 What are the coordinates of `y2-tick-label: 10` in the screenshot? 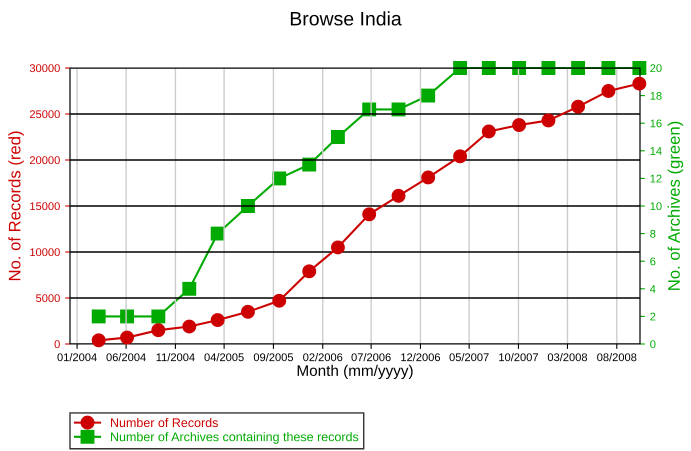 It's located at (656, 206).